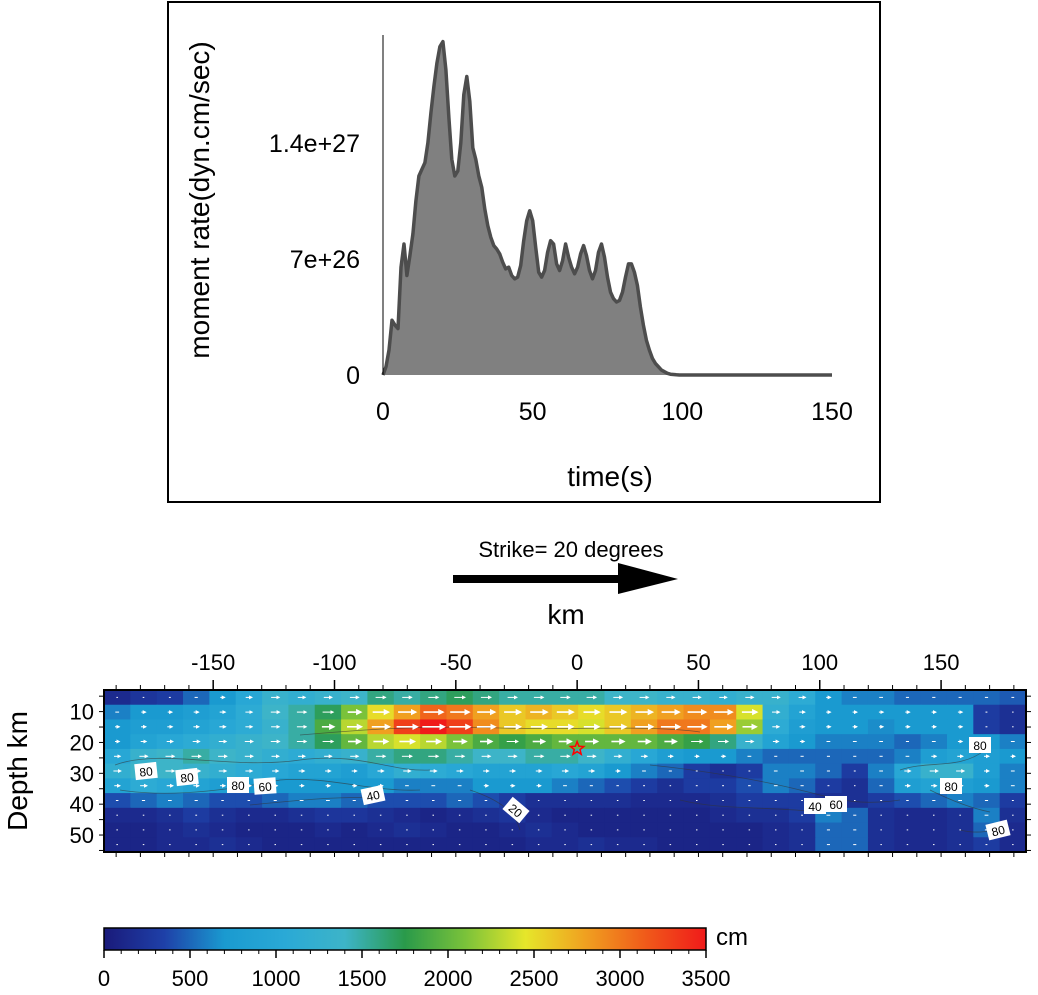  I want to click on slip-x-ticks: -150 -100 -50 0 50 100 150, so click(575, 670).